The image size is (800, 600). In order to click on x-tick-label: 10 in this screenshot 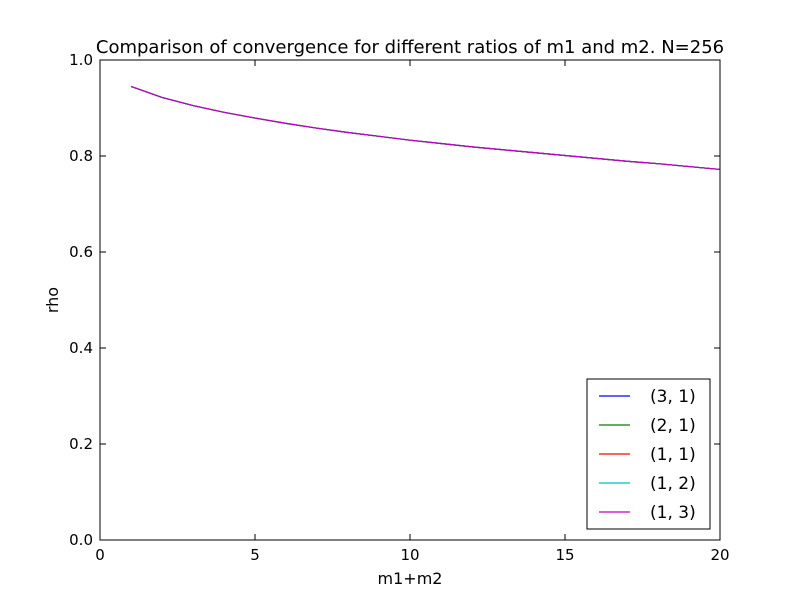, I will do `click(409, 555)`.